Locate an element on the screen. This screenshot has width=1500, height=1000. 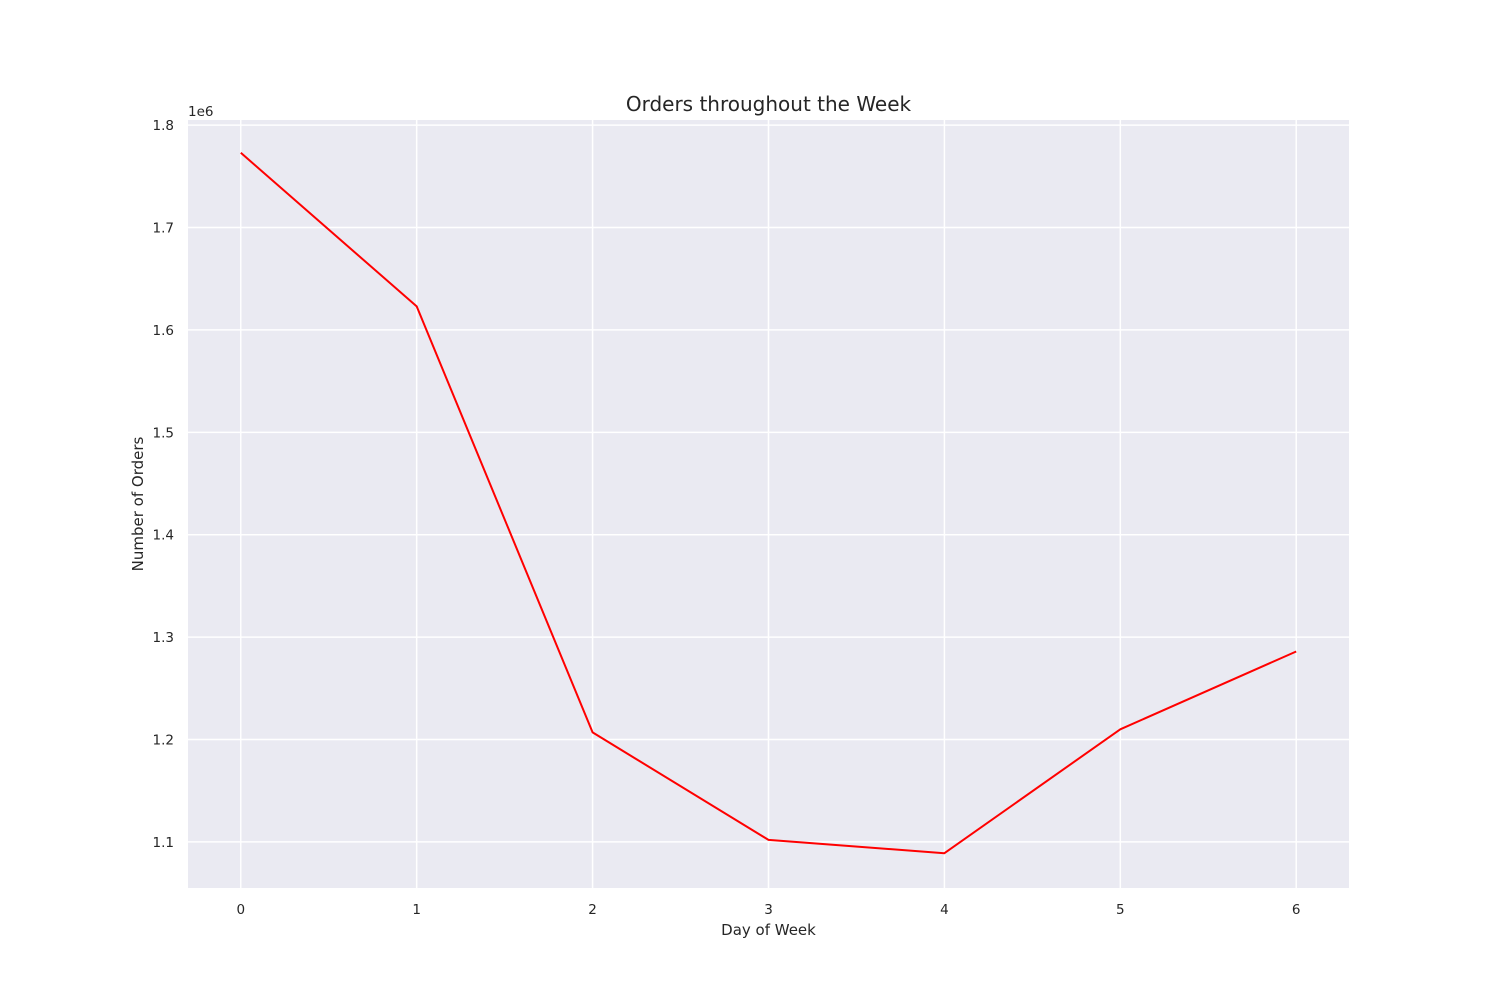
x-tick-label: 2 is located at coordinates (592, 910).